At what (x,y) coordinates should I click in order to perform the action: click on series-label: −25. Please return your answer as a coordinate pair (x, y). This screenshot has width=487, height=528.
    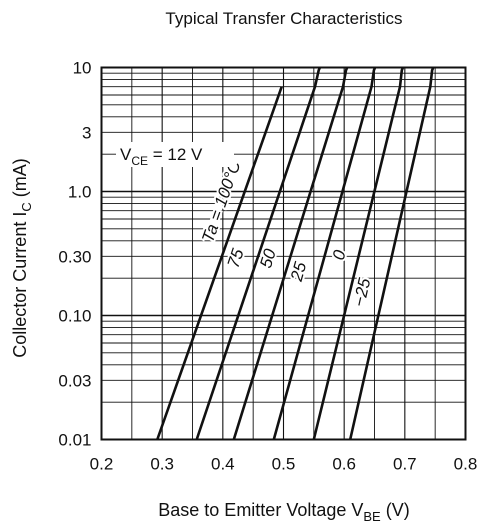
    Looking at the image, I should click on (361, 292).